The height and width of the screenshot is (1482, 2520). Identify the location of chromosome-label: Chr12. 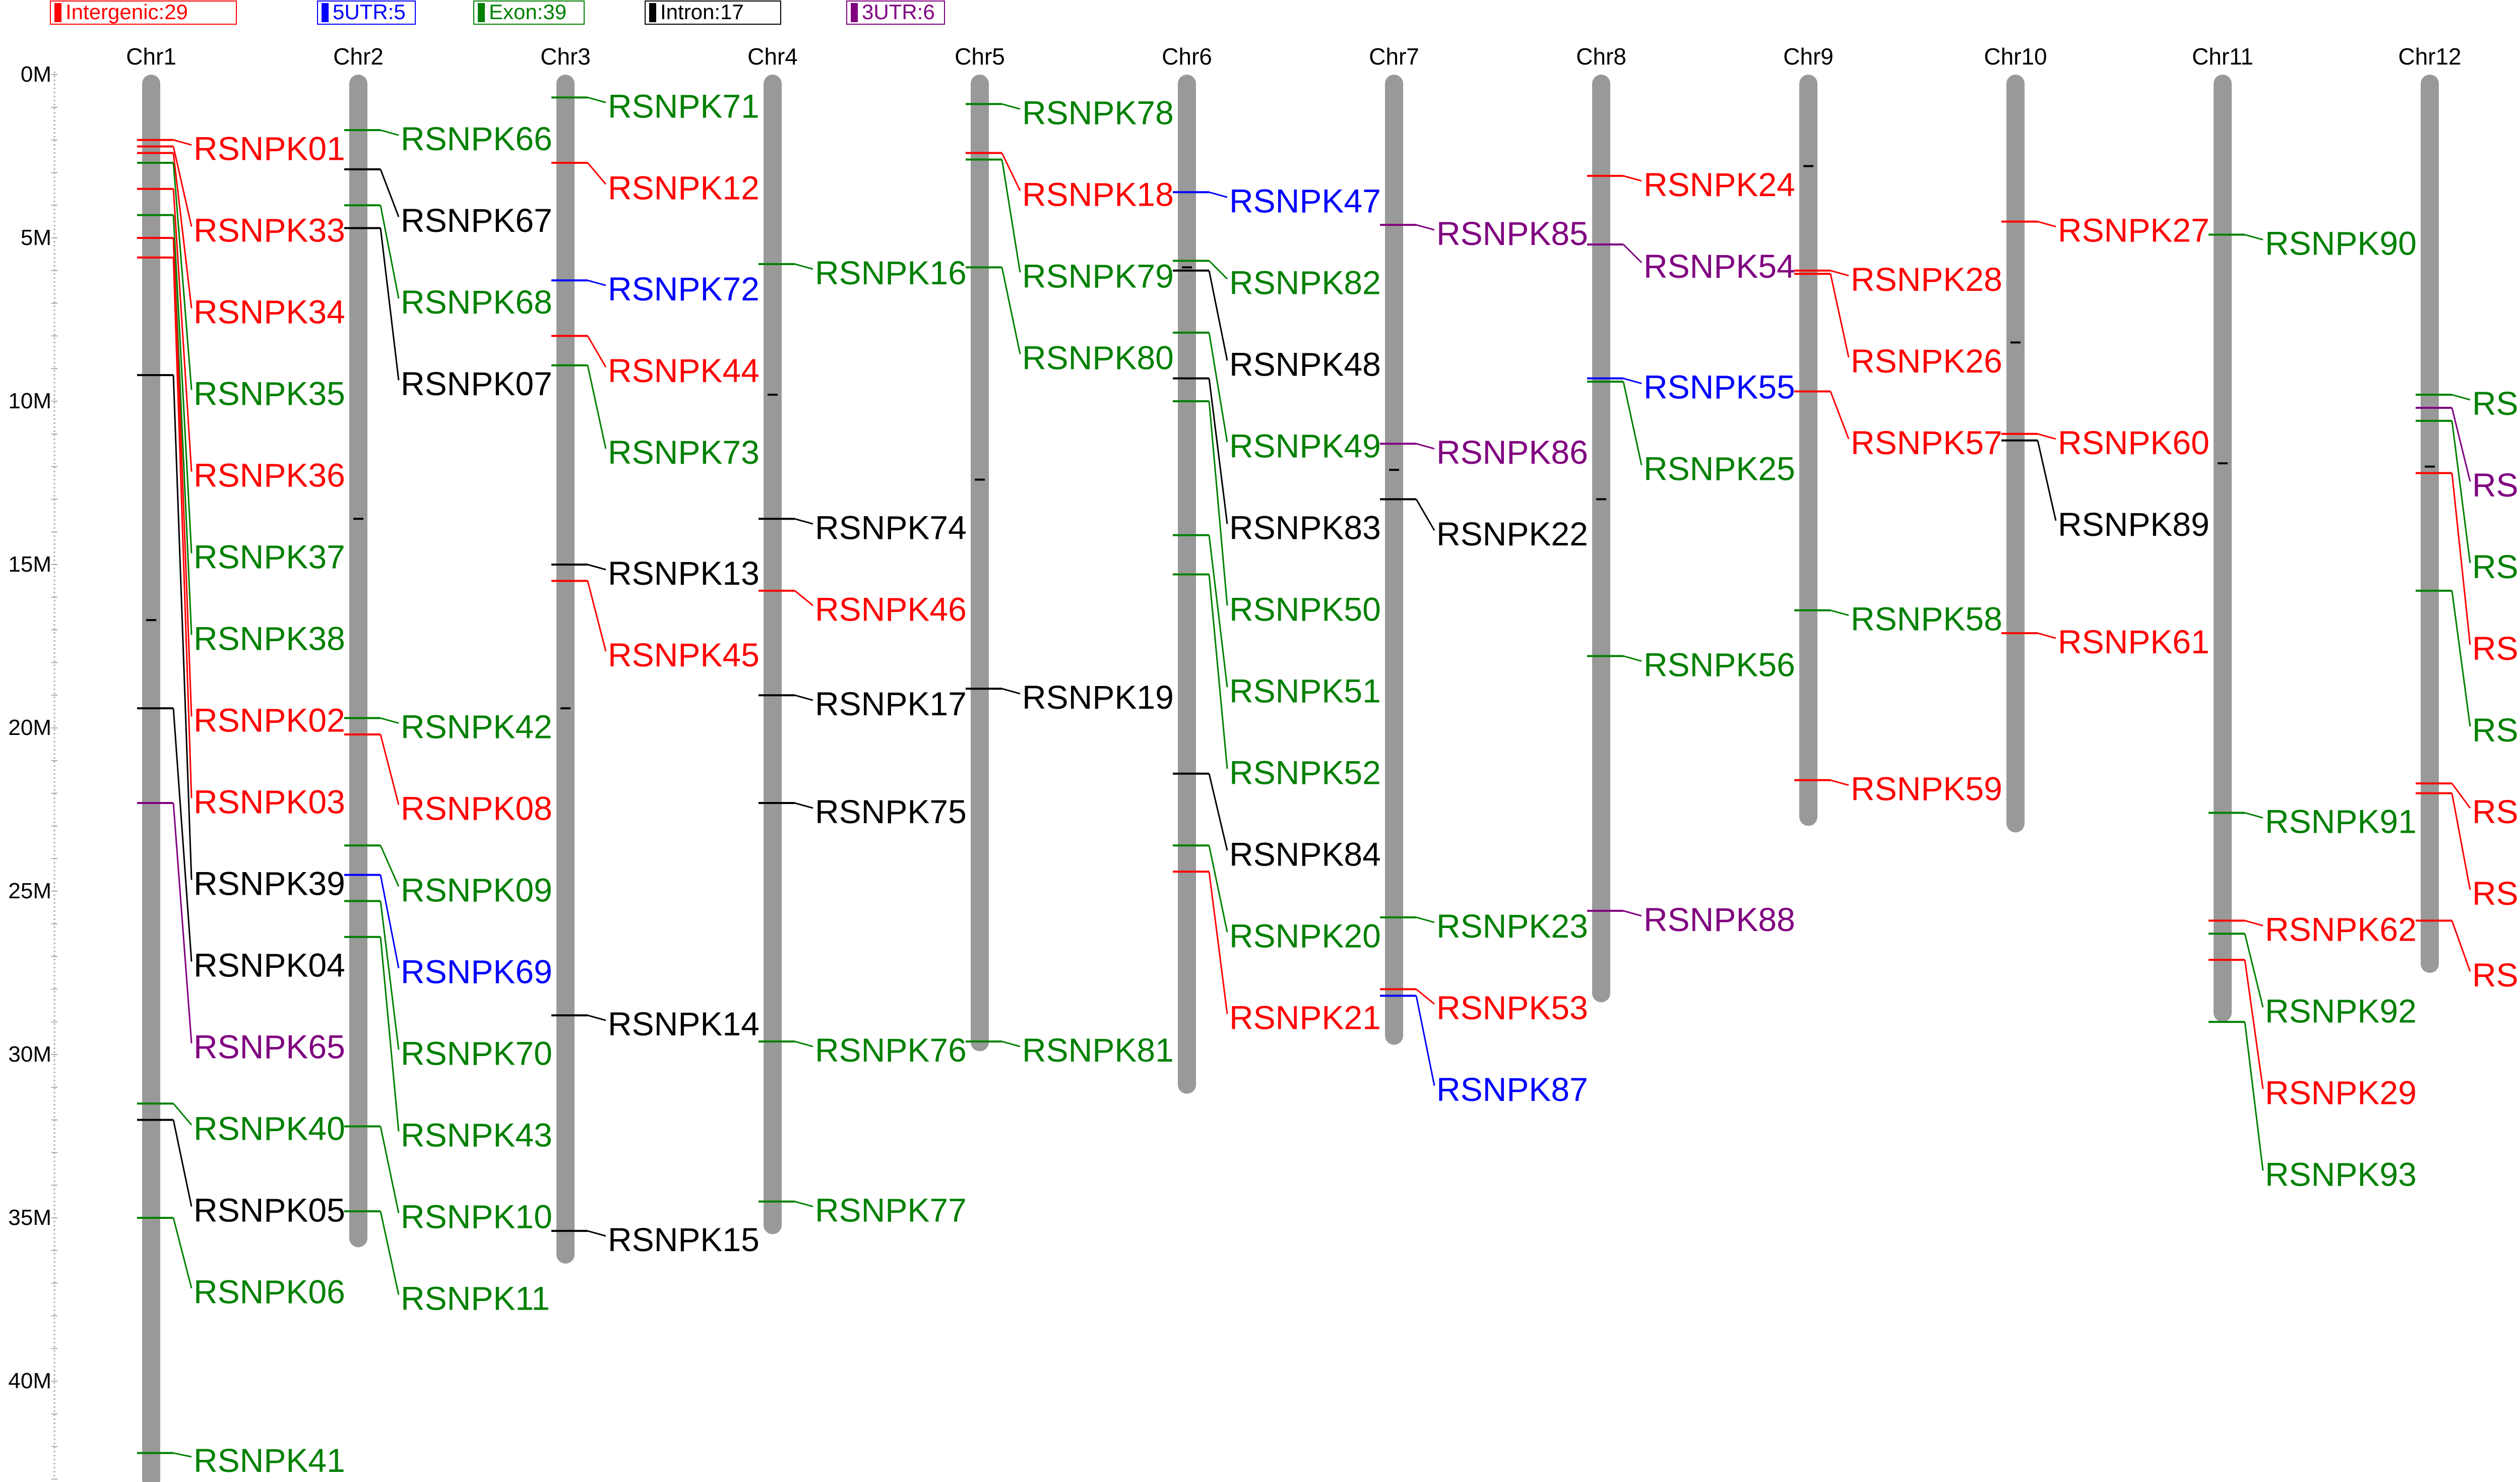
(2429, 57).